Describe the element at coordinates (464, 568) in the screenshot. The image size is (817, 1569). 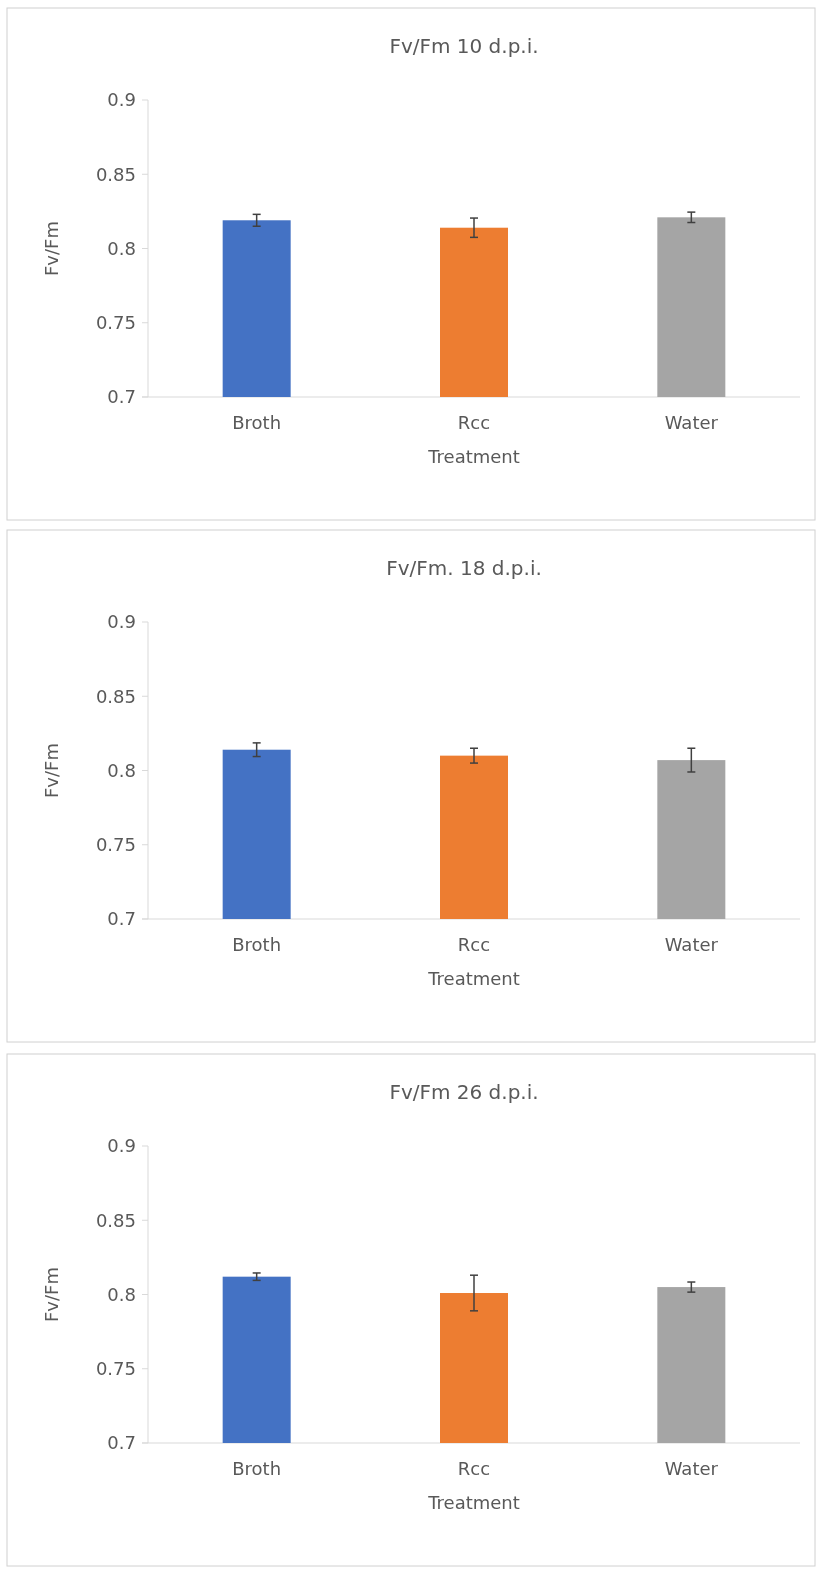
I see `chart-title: Fv/Fm. 18 d.p.i.` at that location.